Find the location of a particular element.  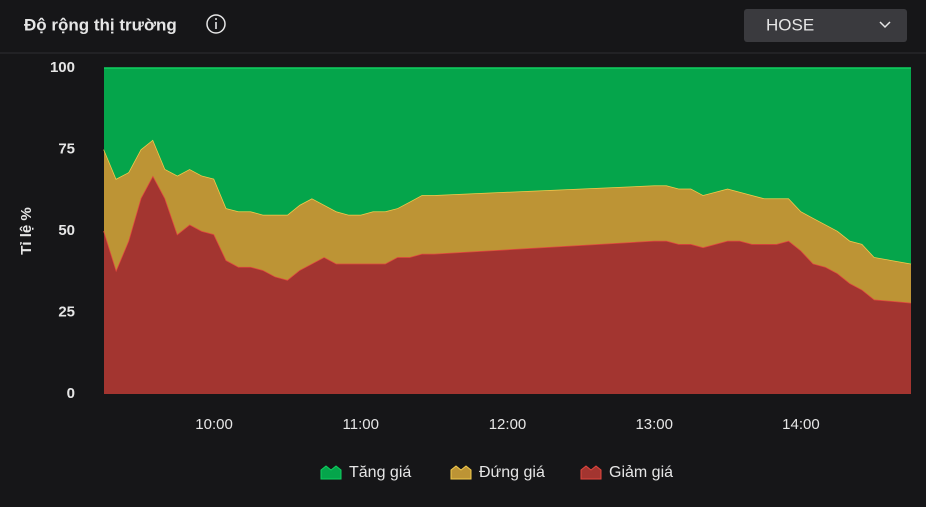

info-icon is located at coordinates (216, 24).